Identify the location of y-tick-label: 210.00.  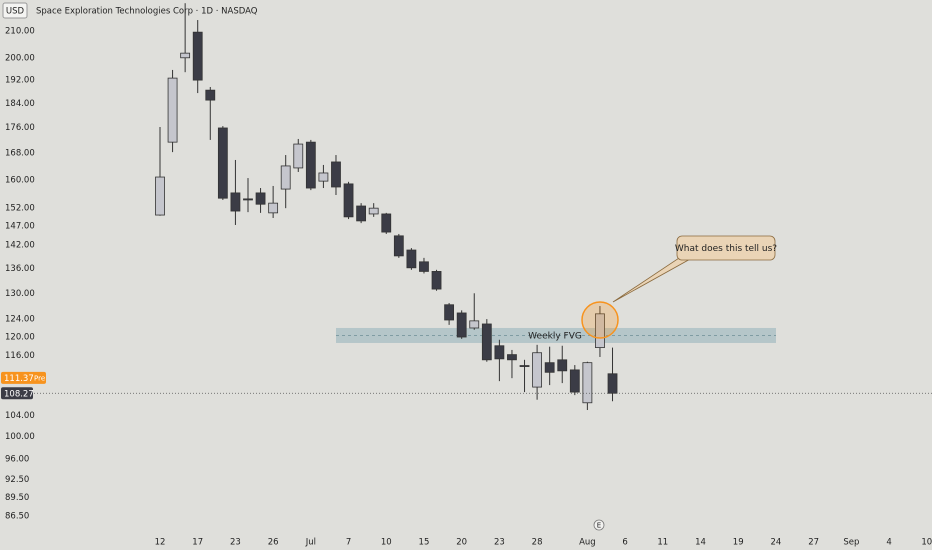
(20, 32).